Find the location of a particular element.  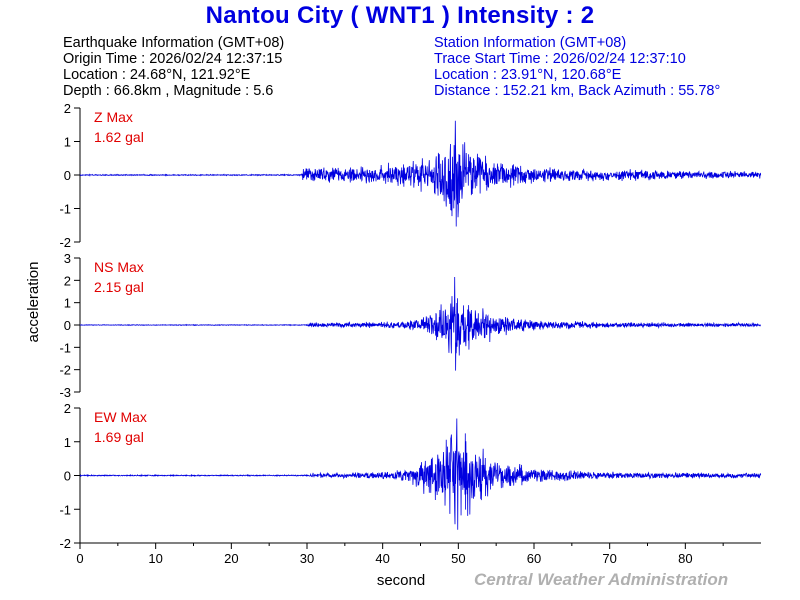

y-tick-label: -3 is located at coordinates (65, 392).